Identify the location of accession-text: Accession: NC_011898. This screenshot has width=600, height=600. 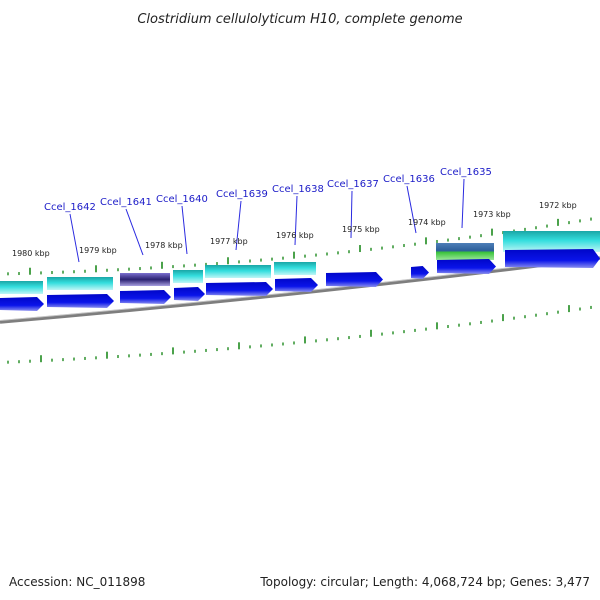
(77, 582).